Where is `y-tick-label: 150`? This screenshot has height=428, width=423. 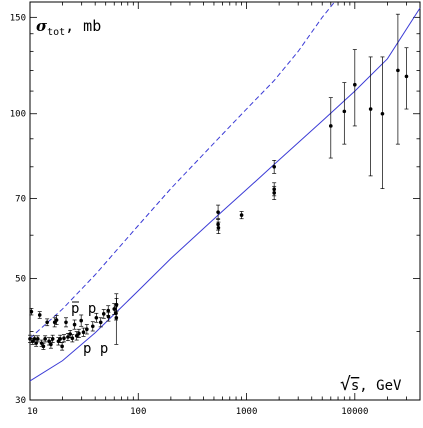
y-tick-label: 150 is located at coordinates (18, 18).